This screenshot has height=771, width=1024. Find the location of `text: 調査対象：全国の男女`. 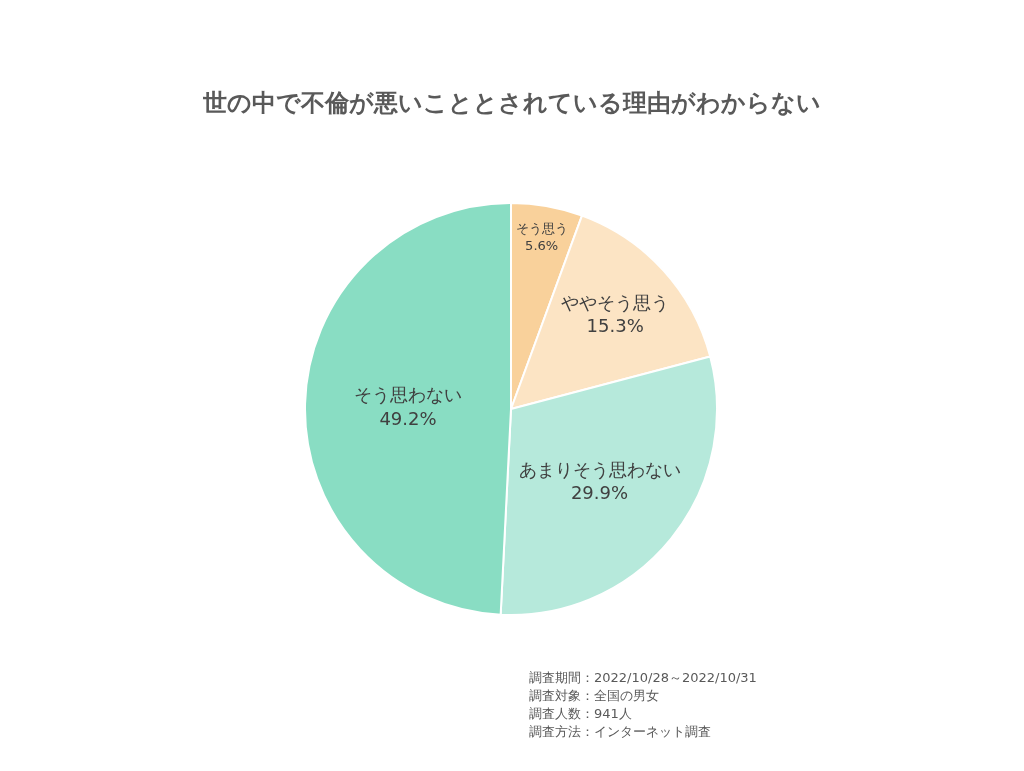

text: 調査対象：全国の男女 is located at coordinates (594, 695).